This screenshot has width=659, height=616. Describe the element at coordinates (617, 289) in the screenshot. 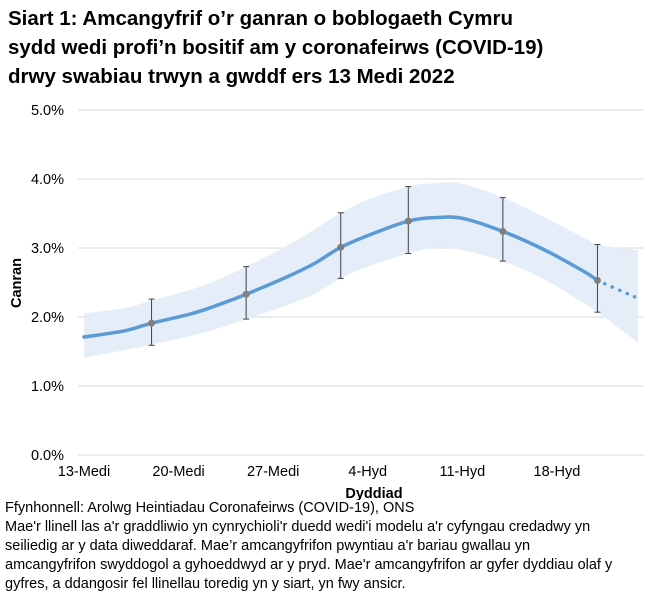

I see `modelled-trend-dotted-line` at that location.